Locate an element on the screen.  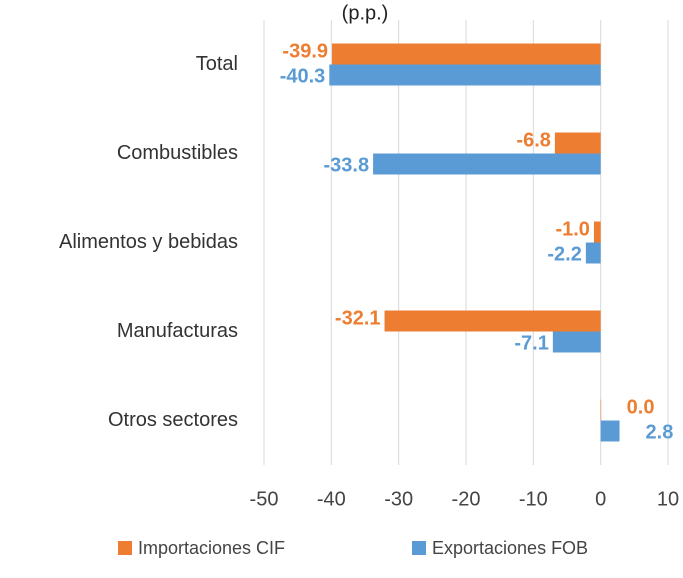
x-tick-label: -50 is located at coordinates (264, 499).